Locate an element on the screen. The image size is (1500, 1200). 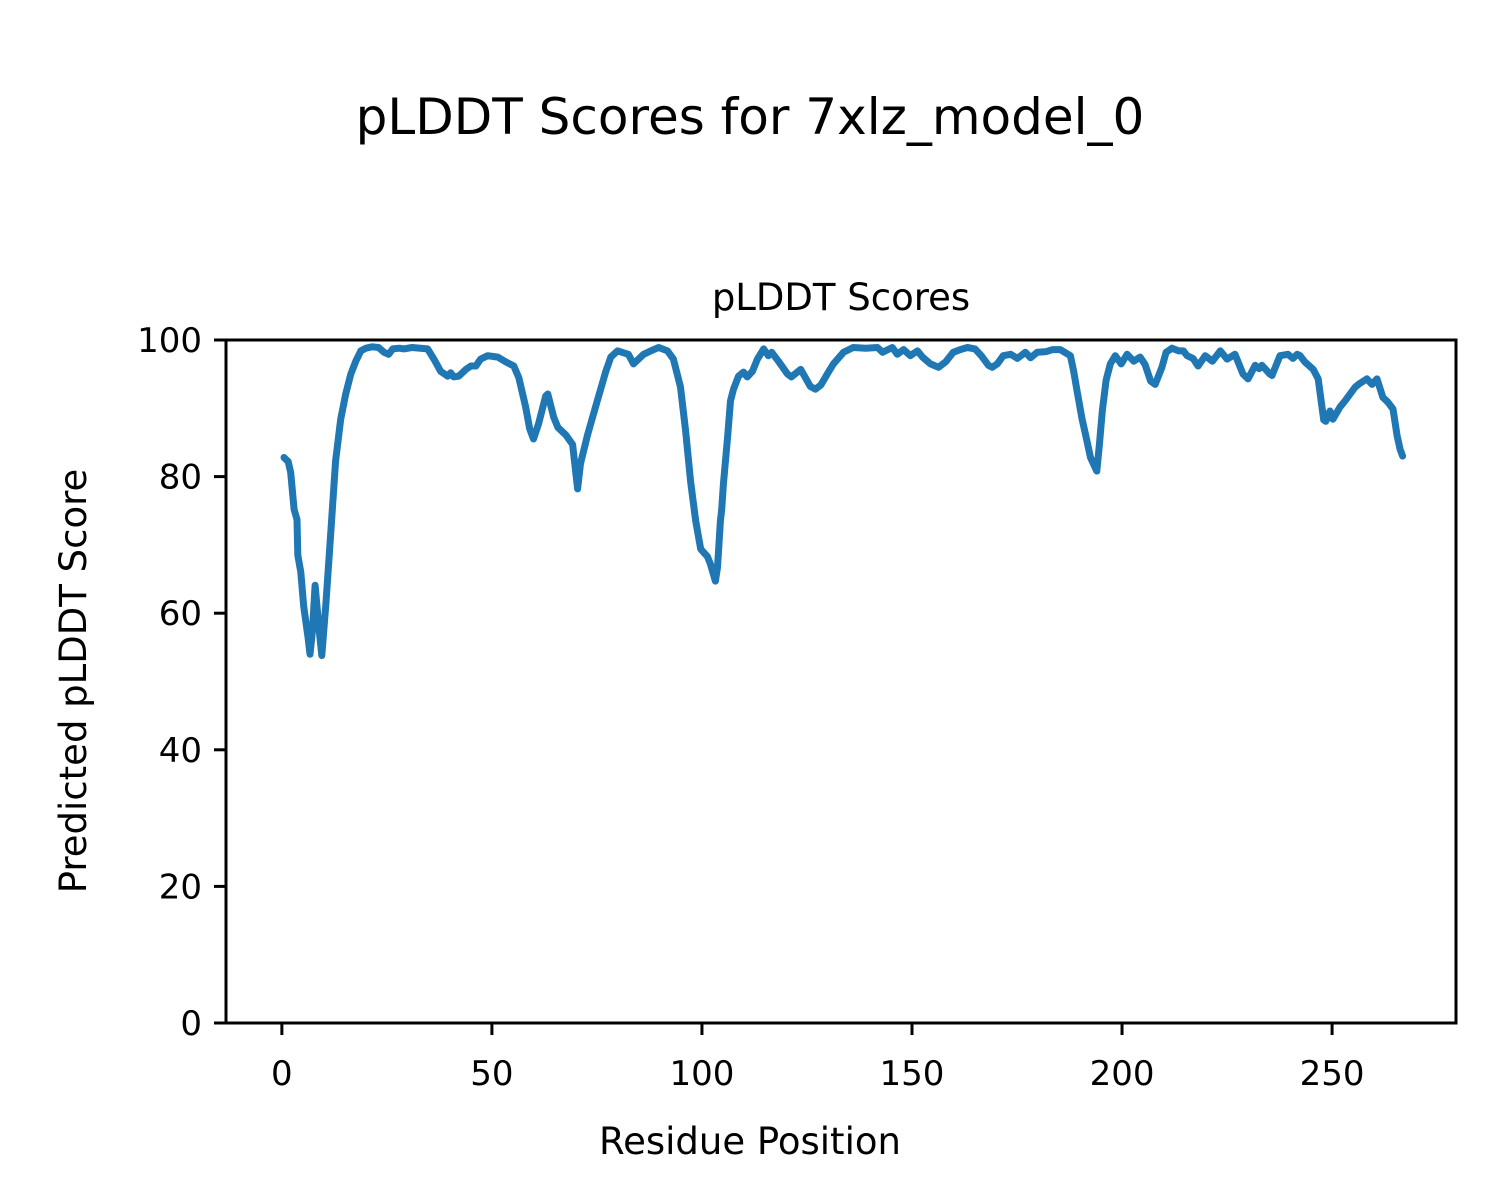
x-tick-label: 250 is located at coordinates (1332, 1074).